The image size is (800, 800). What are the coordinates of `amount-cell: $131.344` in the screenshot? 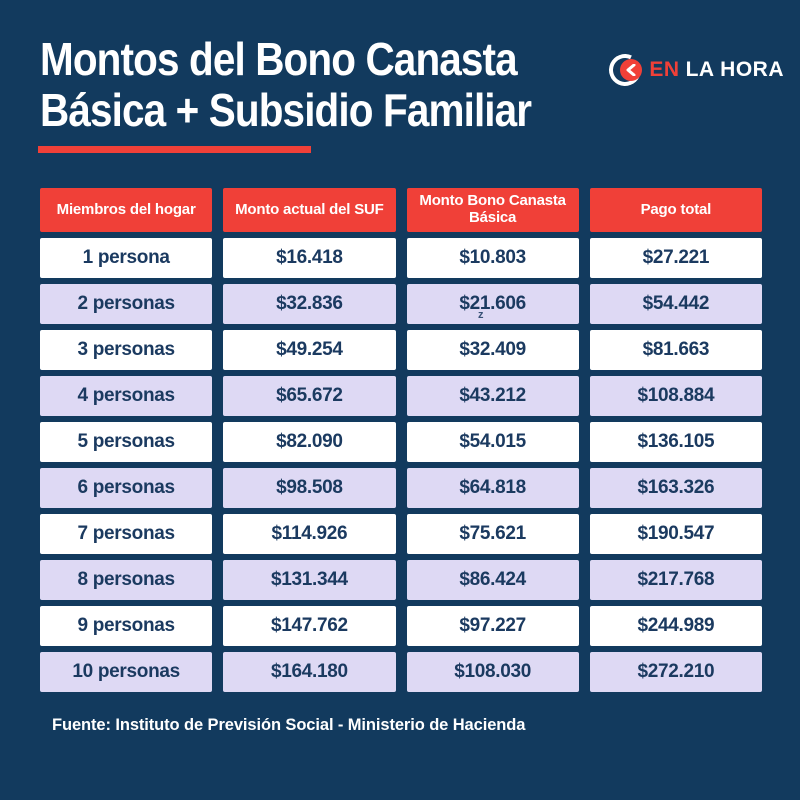 It's located at (309, 580).